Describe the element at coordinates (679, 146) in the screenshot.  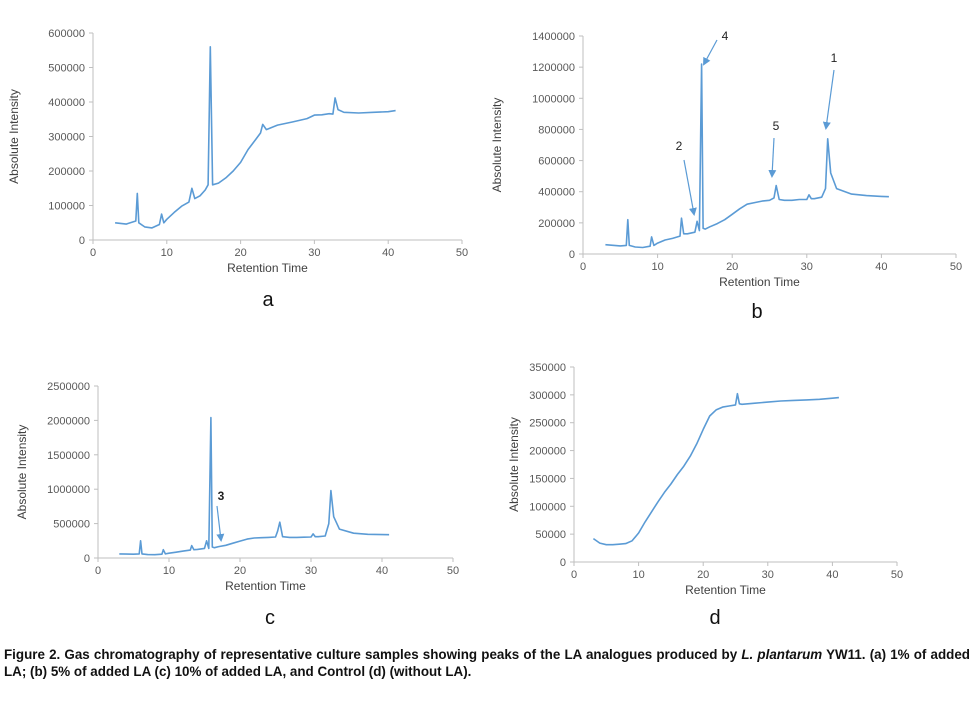
I see `peak-annotation-label: 2` at that location.